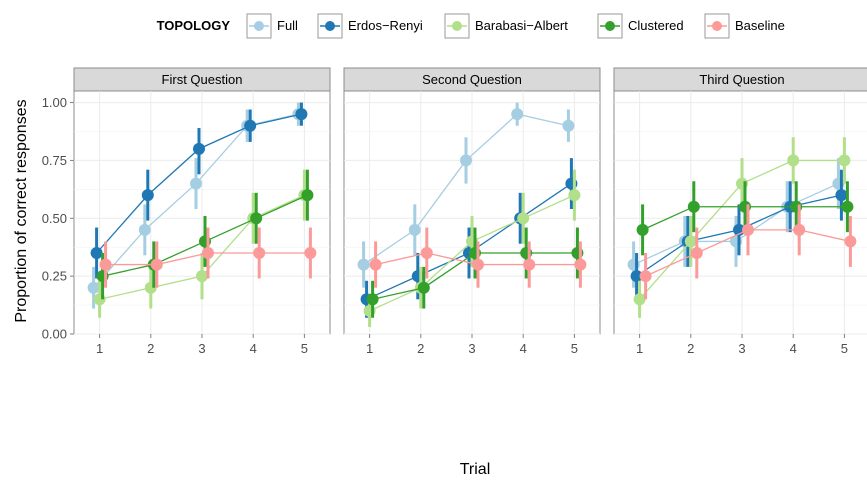 The width and height of the screenshot is (867, 487). Describe the element at coordinates (202, 79) in the screenshot. I see `facet-title: First Question` at that location.